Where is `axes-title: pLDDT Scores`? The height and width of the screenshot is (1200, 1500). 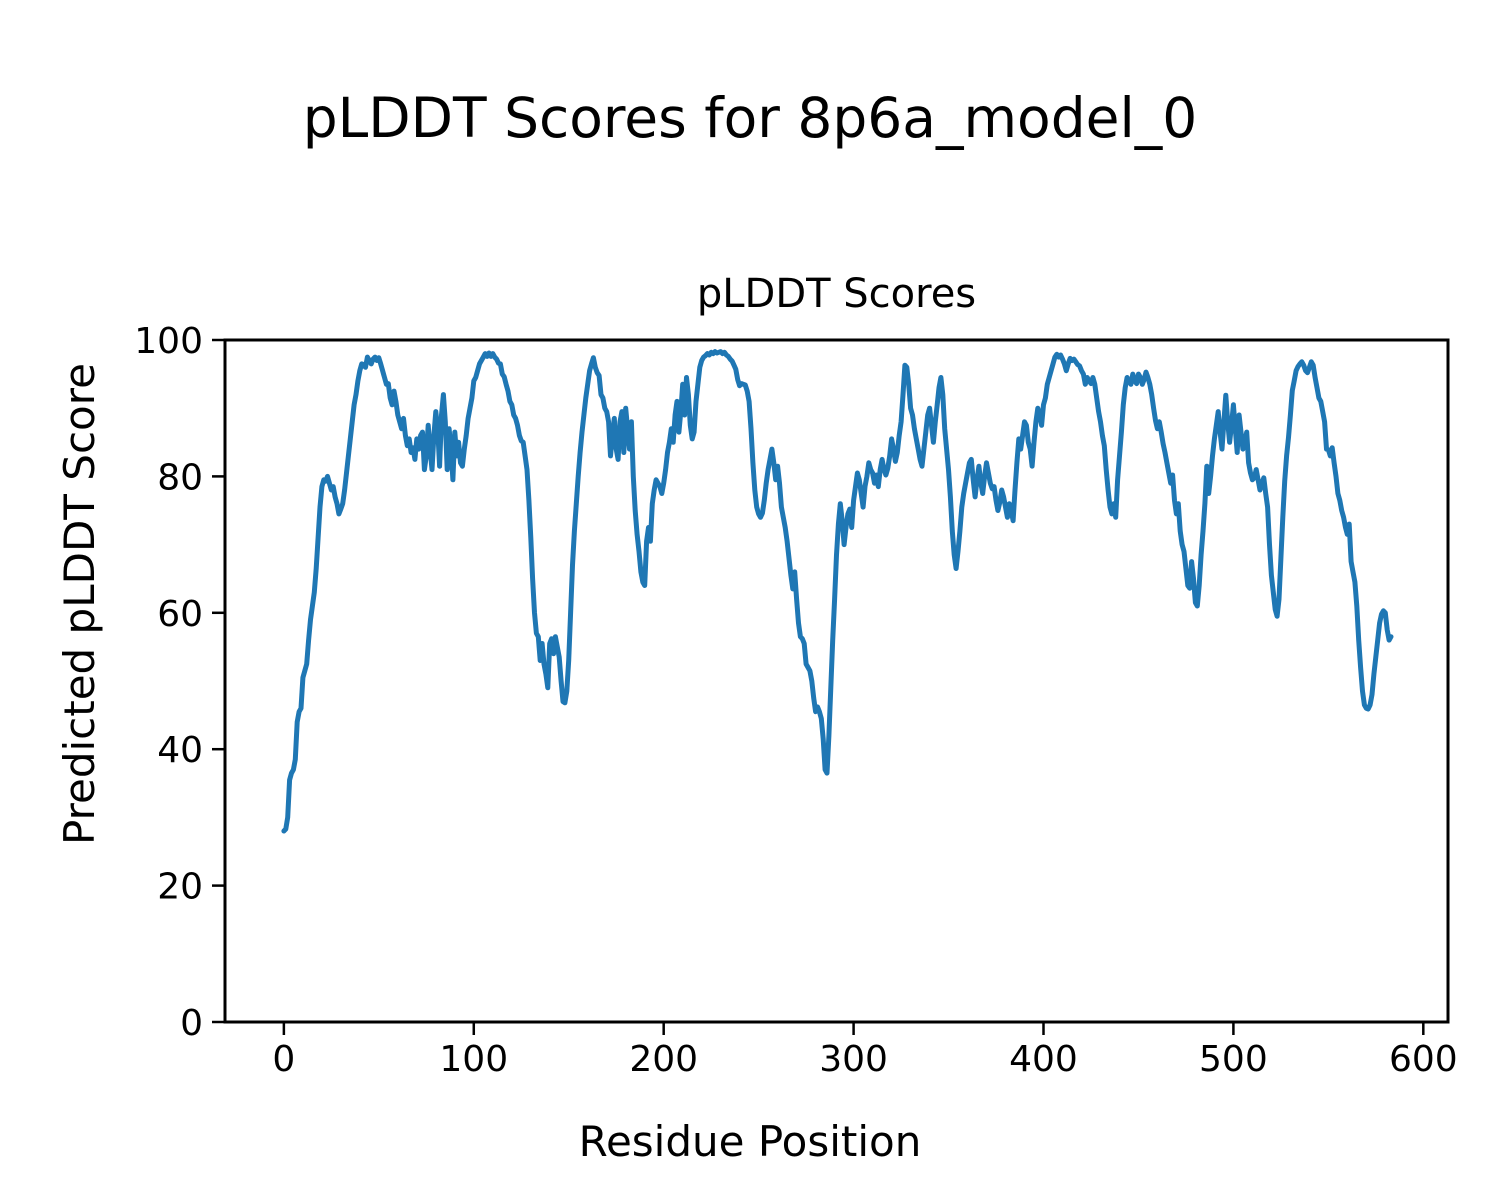
axes-title: pLDDT Scores is located at coordinates (836, 294).